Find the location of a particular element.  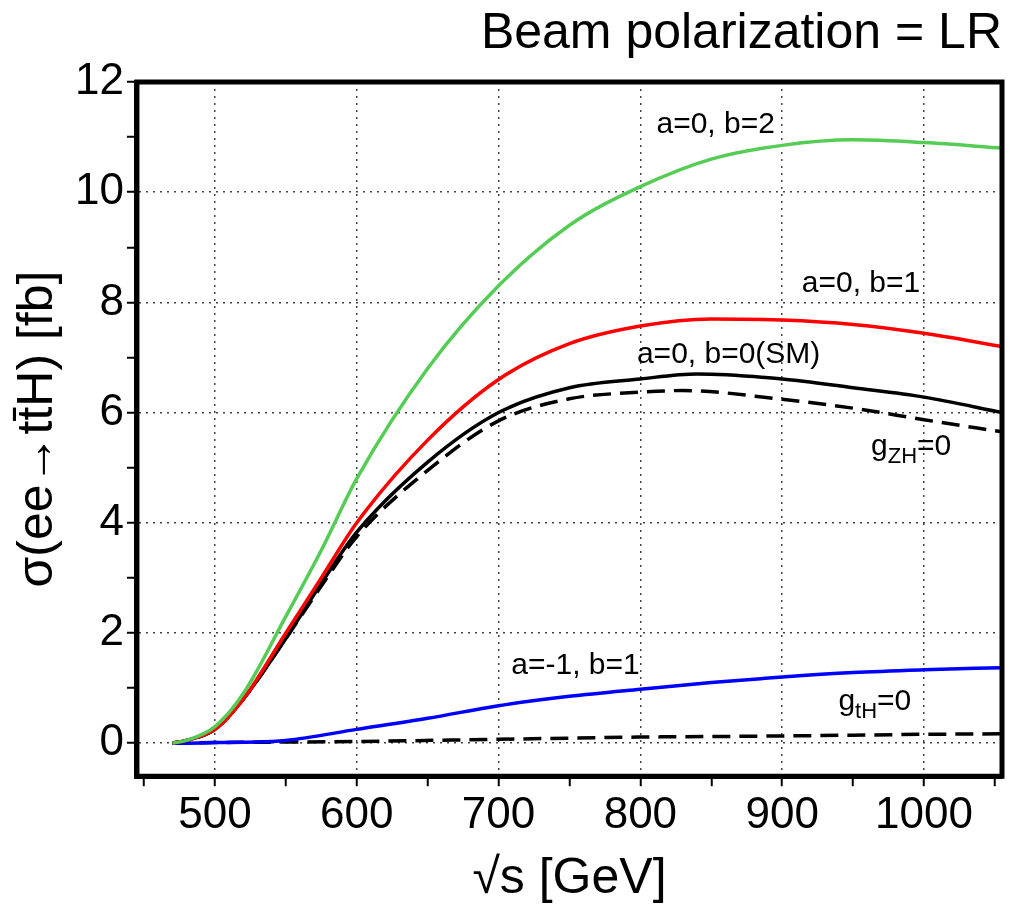

x-tick-label: 900 is located at coordinates (782, 812).